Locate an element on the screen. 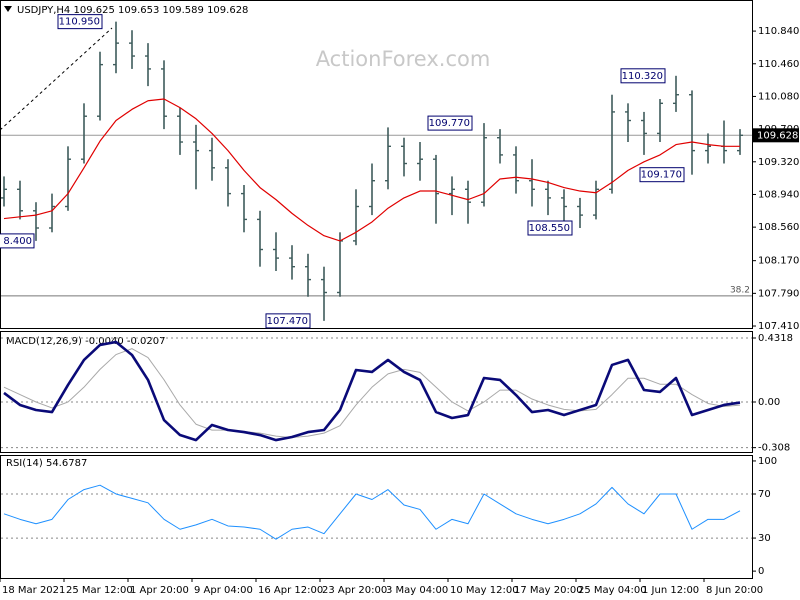 This screenshot has height=600, width=800. annotation-label: 110.950 is located at coordinates (79, 22).